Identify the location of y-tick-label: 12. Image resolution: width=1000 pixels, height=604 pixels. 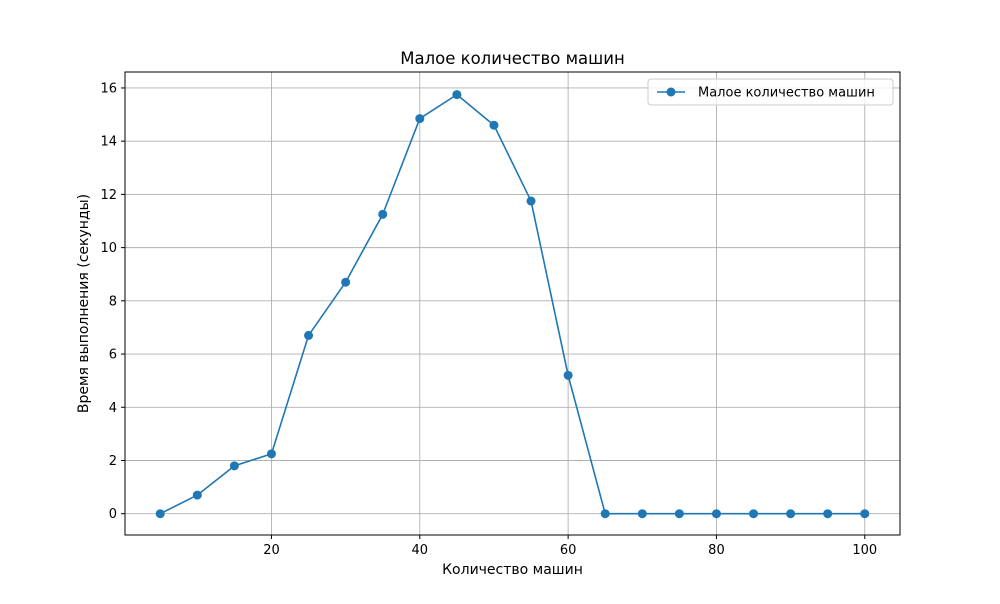
(108, 195).